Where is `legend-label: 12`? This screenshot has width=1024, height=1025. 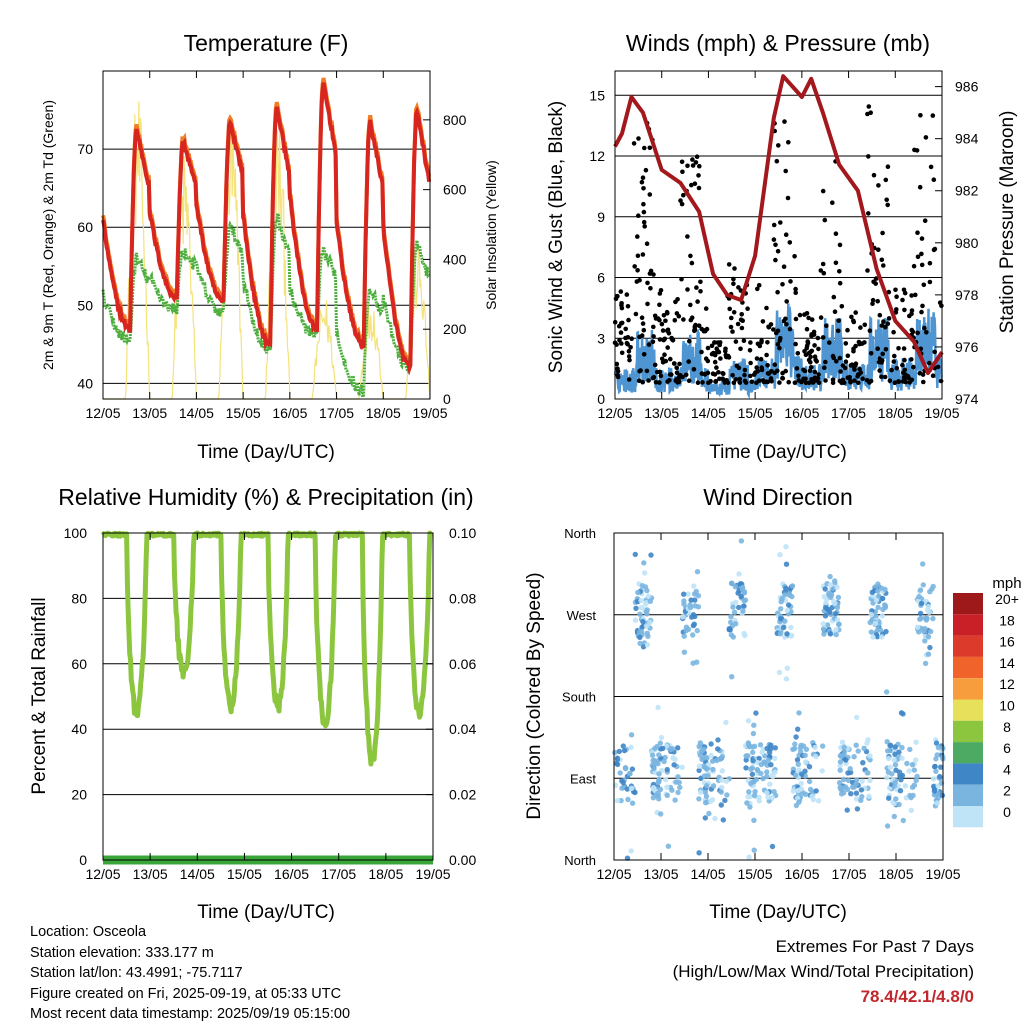 legend-label: 12 is located at coordinates (1007, 684).